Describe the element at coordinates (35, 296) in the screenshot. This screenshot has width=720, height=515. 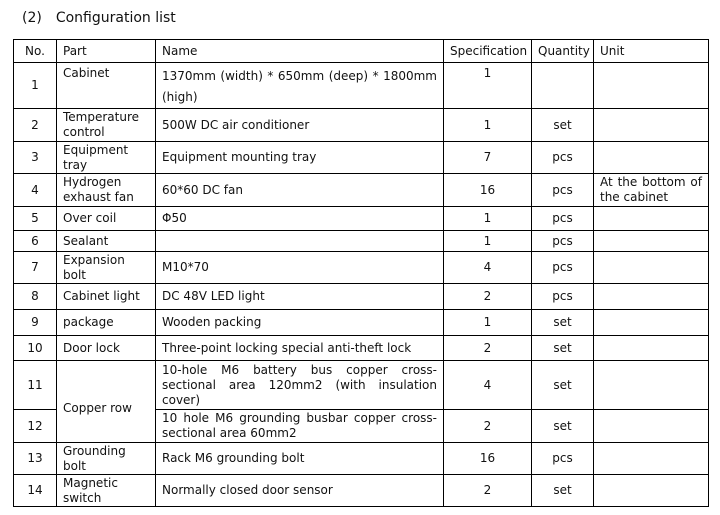
I see `cell-no: 8` at that location.